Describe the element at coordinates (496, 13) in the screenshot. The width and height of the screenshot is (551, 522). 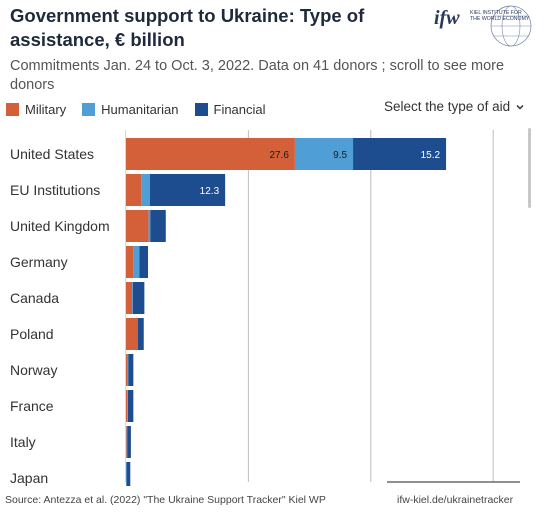
I see `logo-line-1: KIEL INSTITUTE FOR` at that location.